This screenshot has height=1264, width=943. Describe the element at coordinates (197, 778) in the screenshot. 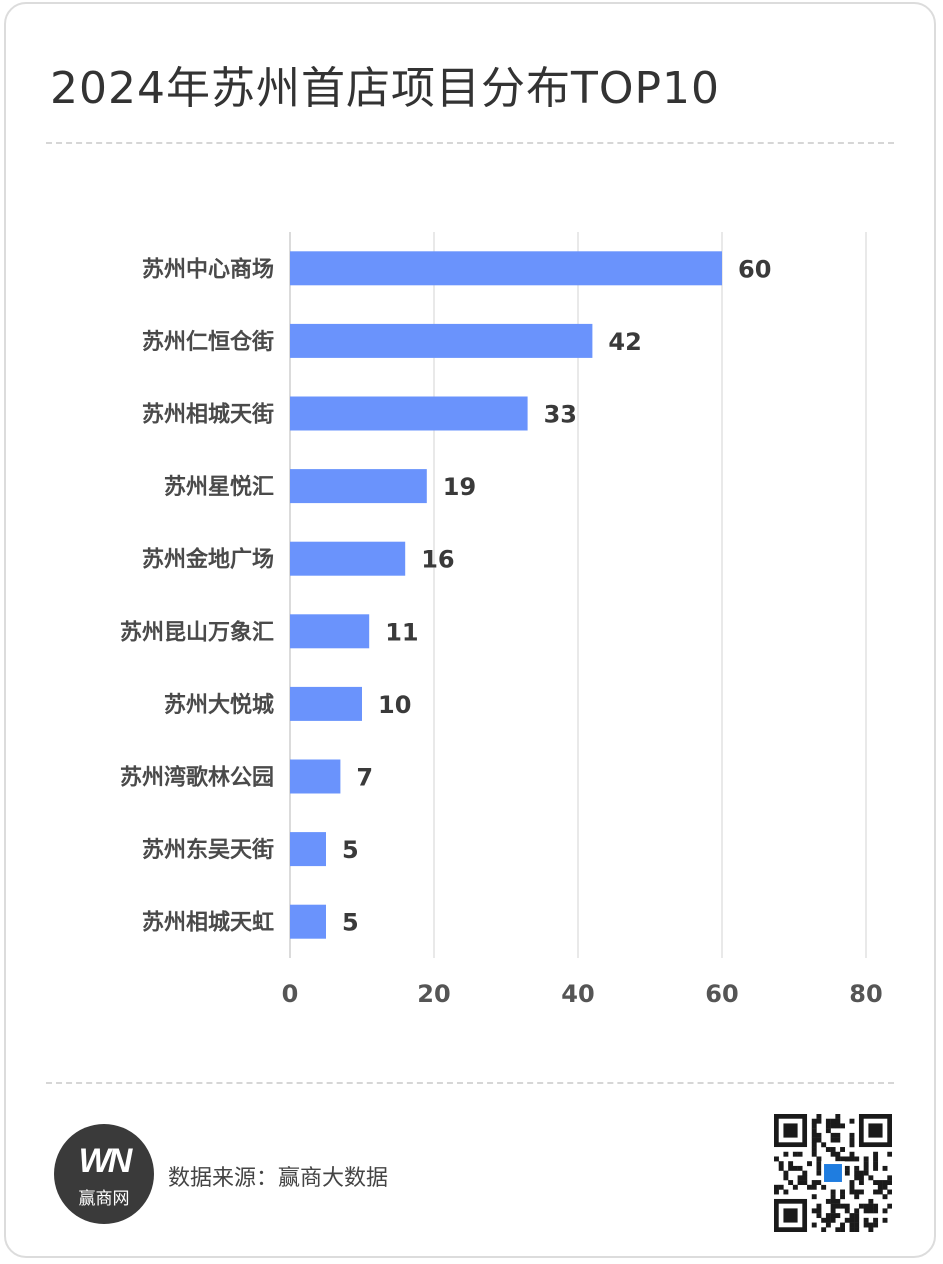

I see `category-label: 苏州湾歌林公园` at that location.